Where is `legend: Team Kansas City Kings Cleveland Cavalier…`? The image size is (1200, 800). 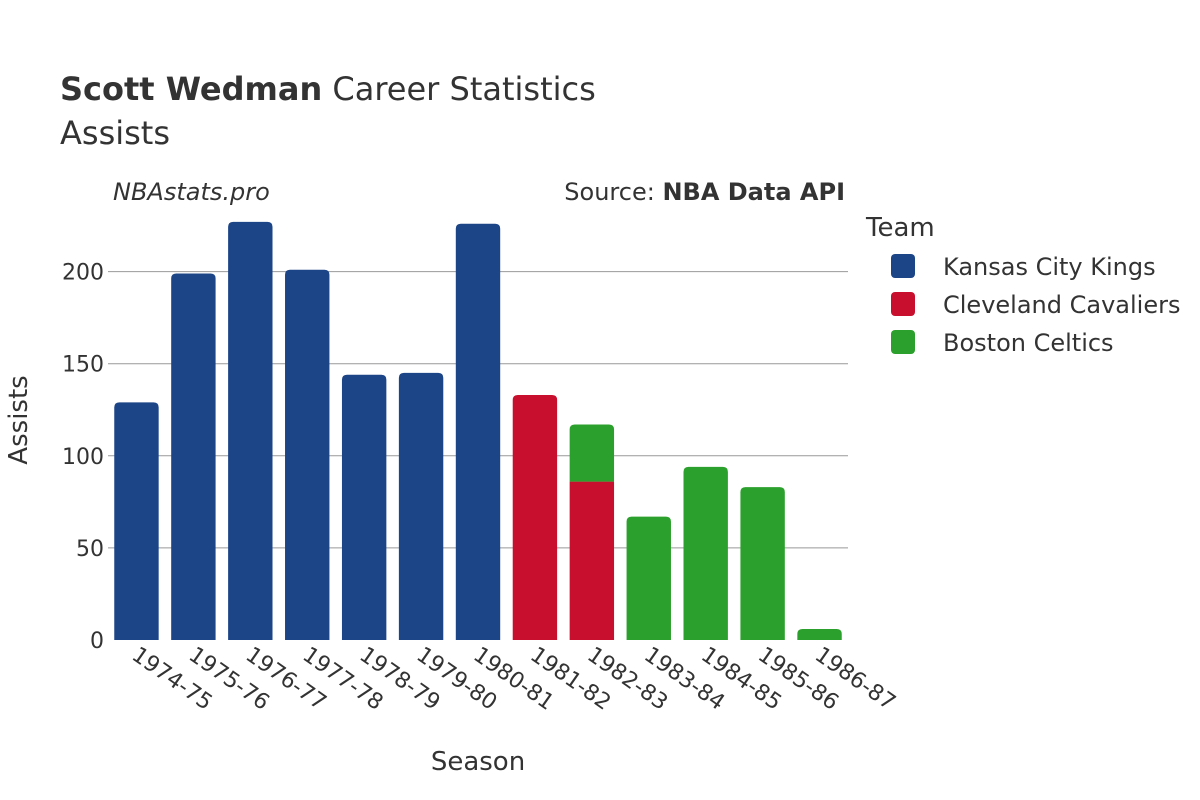 legend: Team Kansas City Kings Cleveland Cavalier… is located at coordinates (1022, 285).